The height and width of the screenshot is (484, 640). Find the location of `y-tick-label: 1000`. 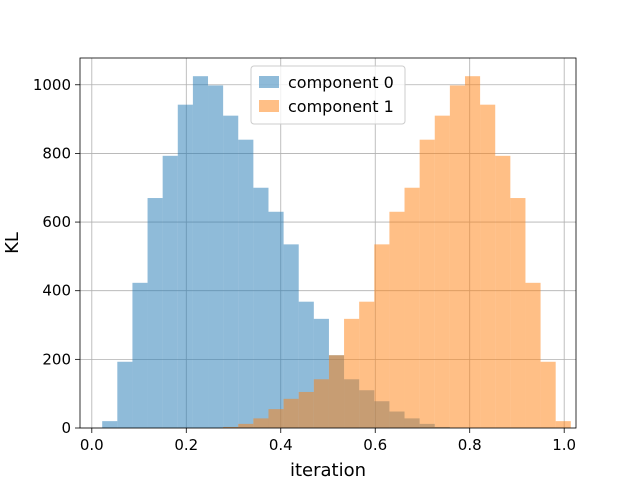

y-tick-label: 1000 is located at coordinates (52, 85).